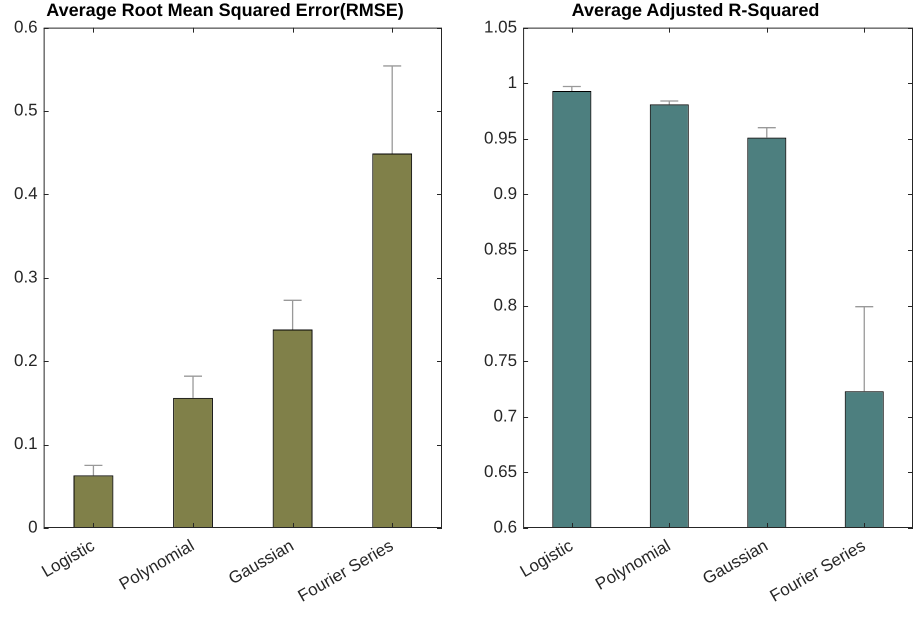 Image resolution: width=913 pixels, height=619 pixels. Describe the element at coordinates (513, 82) in the screenshot. I see `y-tick-label: 1` at that location.